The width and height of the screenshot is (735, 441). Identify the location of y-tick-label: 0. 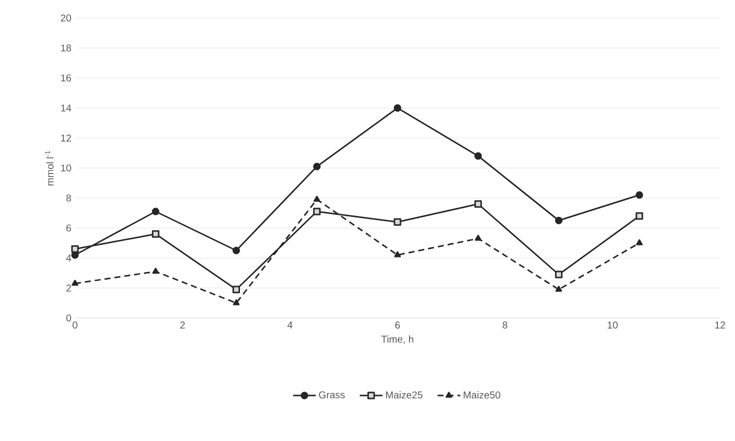
(69, 318).